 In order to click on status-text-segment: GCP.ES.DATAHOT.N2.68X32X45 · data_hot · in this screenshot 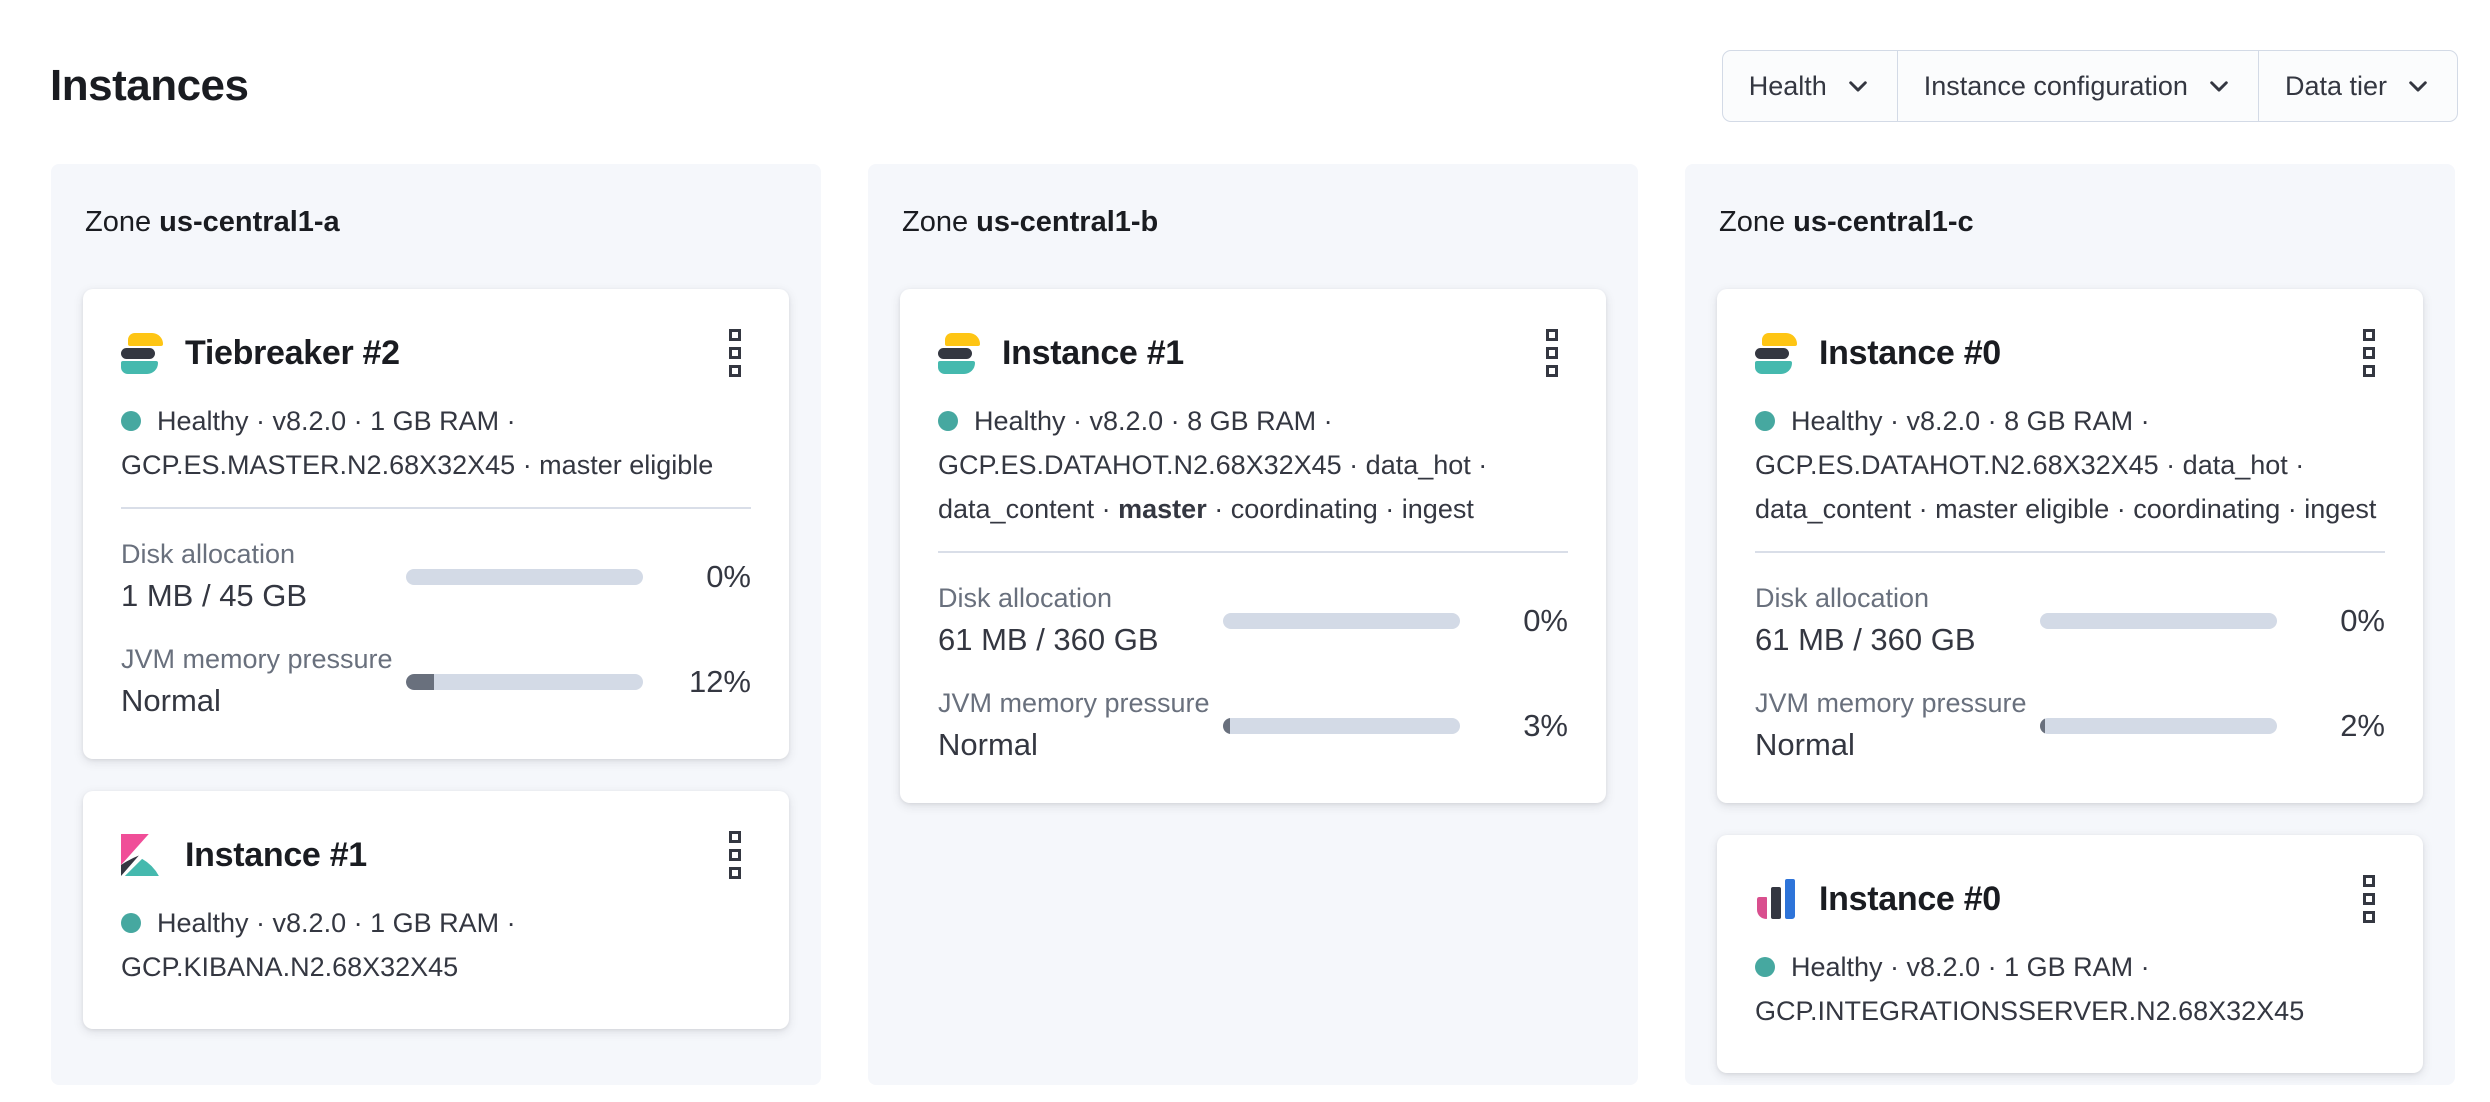, I will do `click(1213, 465)`.